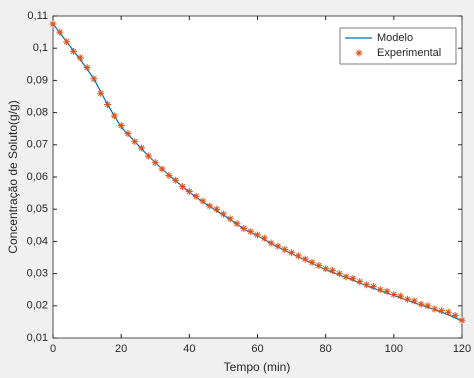 This screenshot has height=378, width=474. Describe the element at coordinates (37, 113) in the screenshot. I see `y-tick-label: 0,08` at that location.